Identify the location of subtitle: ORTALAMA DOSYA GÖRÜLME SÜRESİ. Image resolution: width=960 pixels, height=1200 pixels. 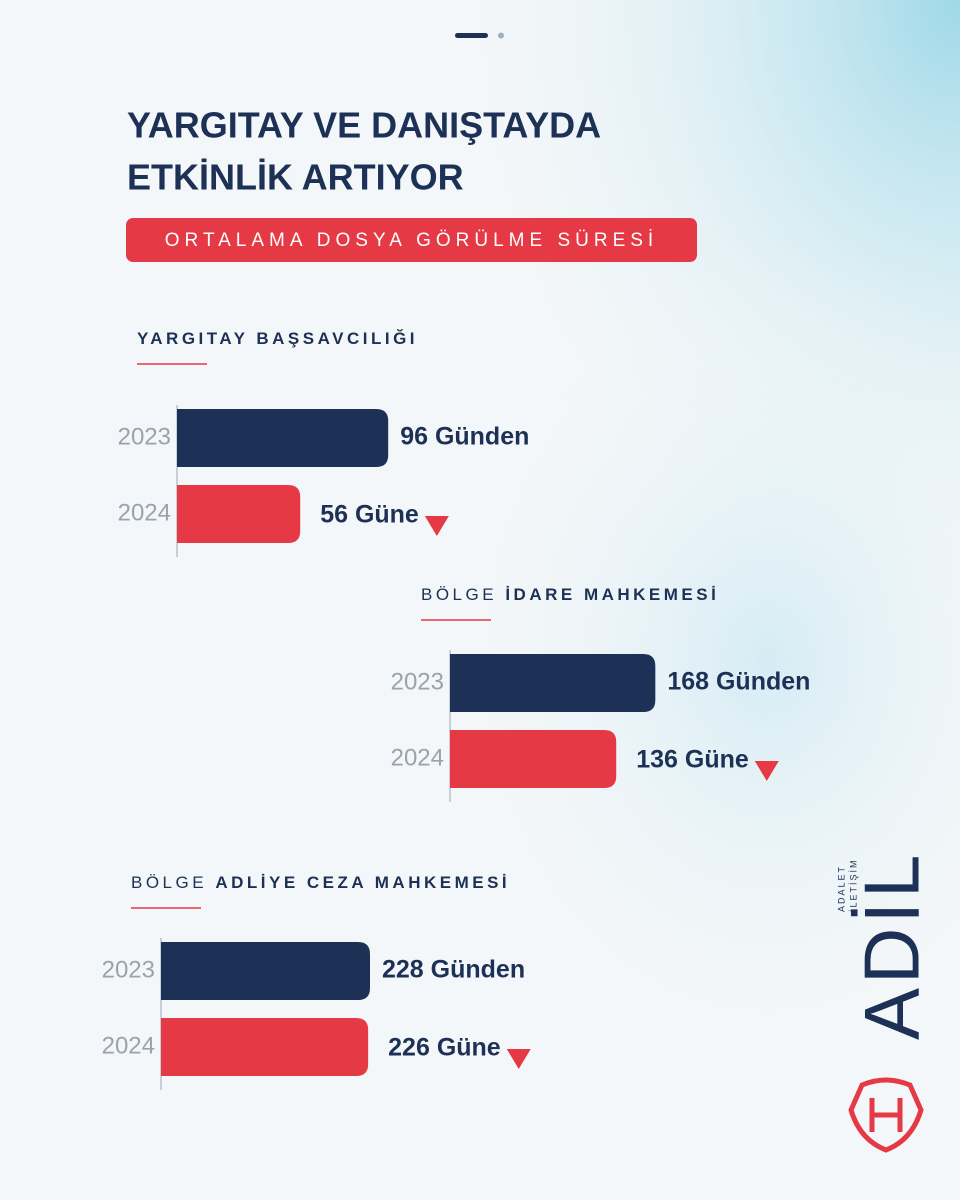
(411, 240).